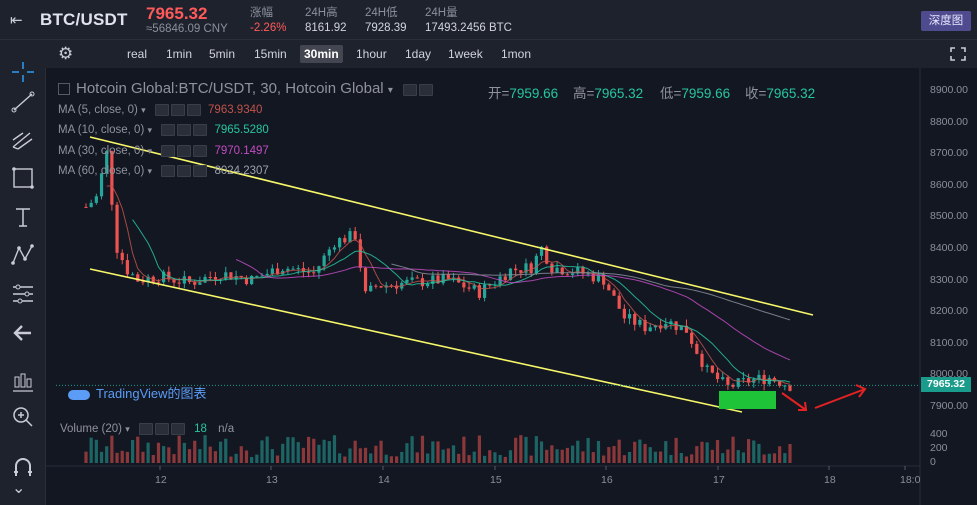  Describe the element at coordinates (84, 19) in the screenshot. I see `pair-symbol: BTC/USDT` at that location.